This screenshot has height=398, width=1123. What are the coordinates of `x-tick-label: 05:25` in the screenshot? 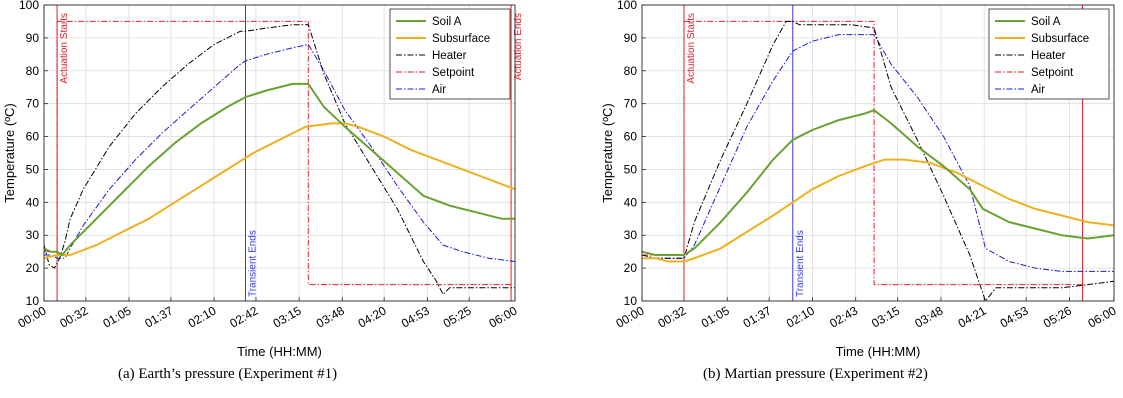 It's located at (457, 316).